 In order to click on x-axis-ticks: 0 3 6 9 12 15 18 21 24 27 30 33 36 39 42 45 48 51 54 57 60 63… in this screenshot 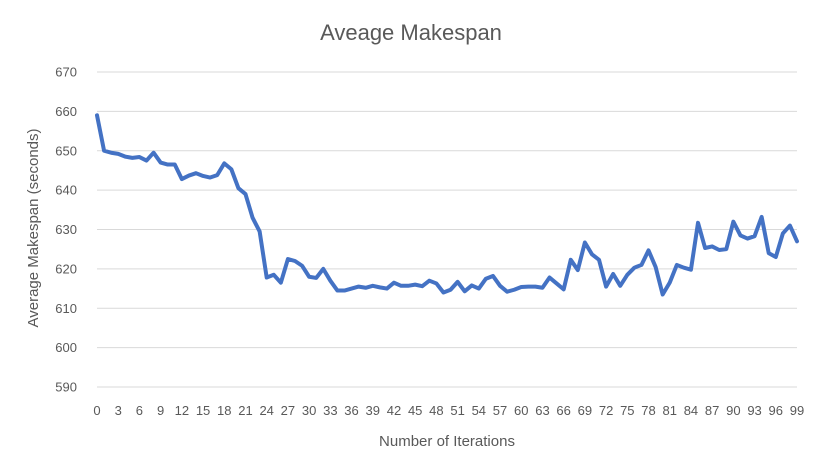, I will do `click(448, 410)`.